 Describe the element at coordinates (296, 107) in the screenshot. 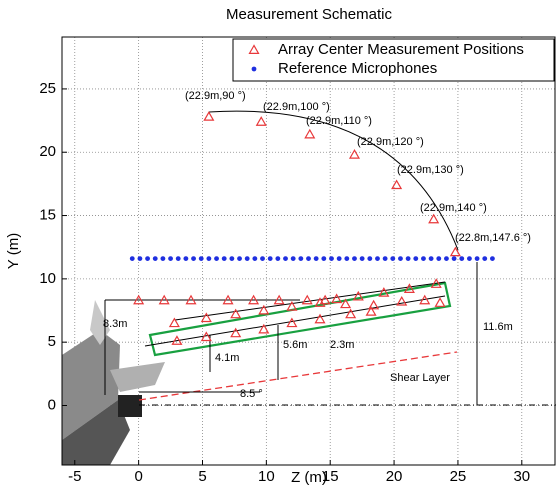

I see `annotation: (22.9m,100 °)` at that location.